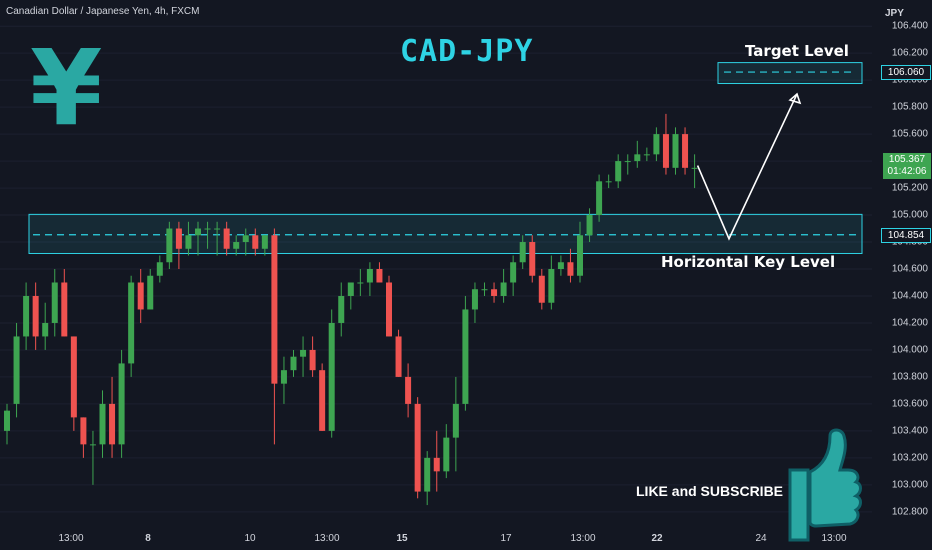  I want to click on y-tick-label: 103.600, so click(909, 404).